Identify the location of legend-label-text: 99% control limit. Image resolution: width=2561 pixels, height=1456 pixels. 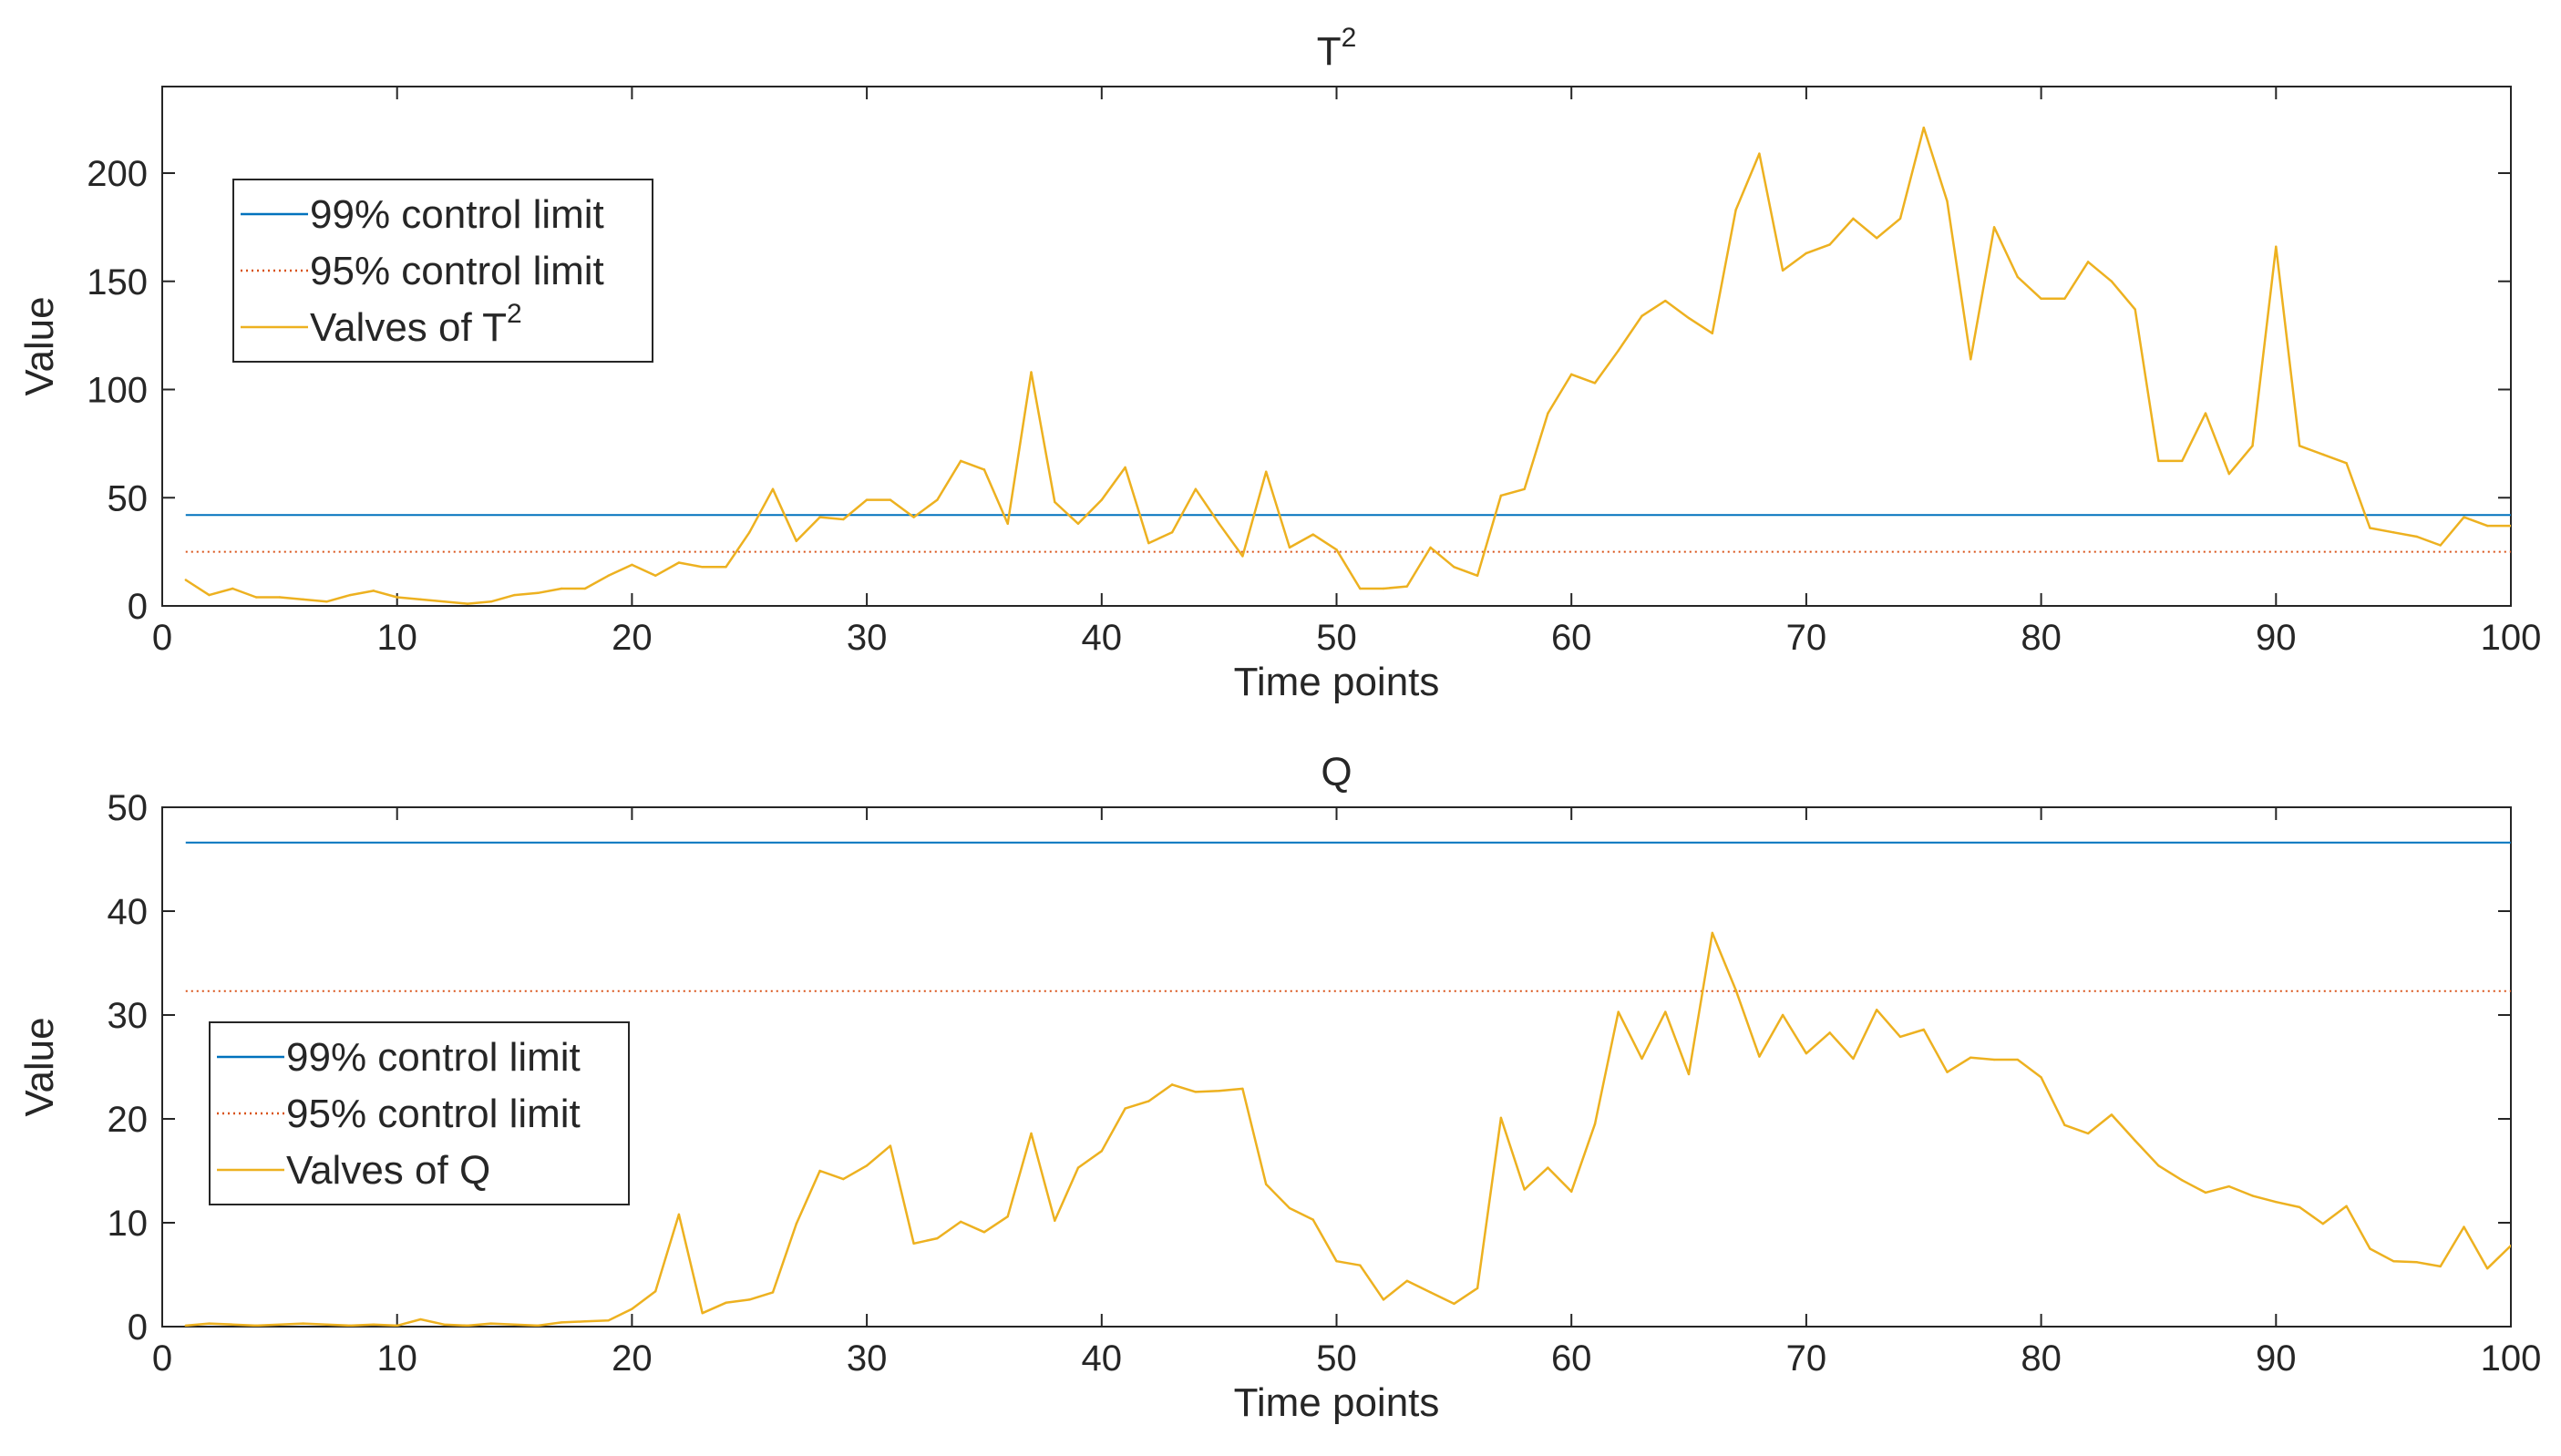
(433, 1057).